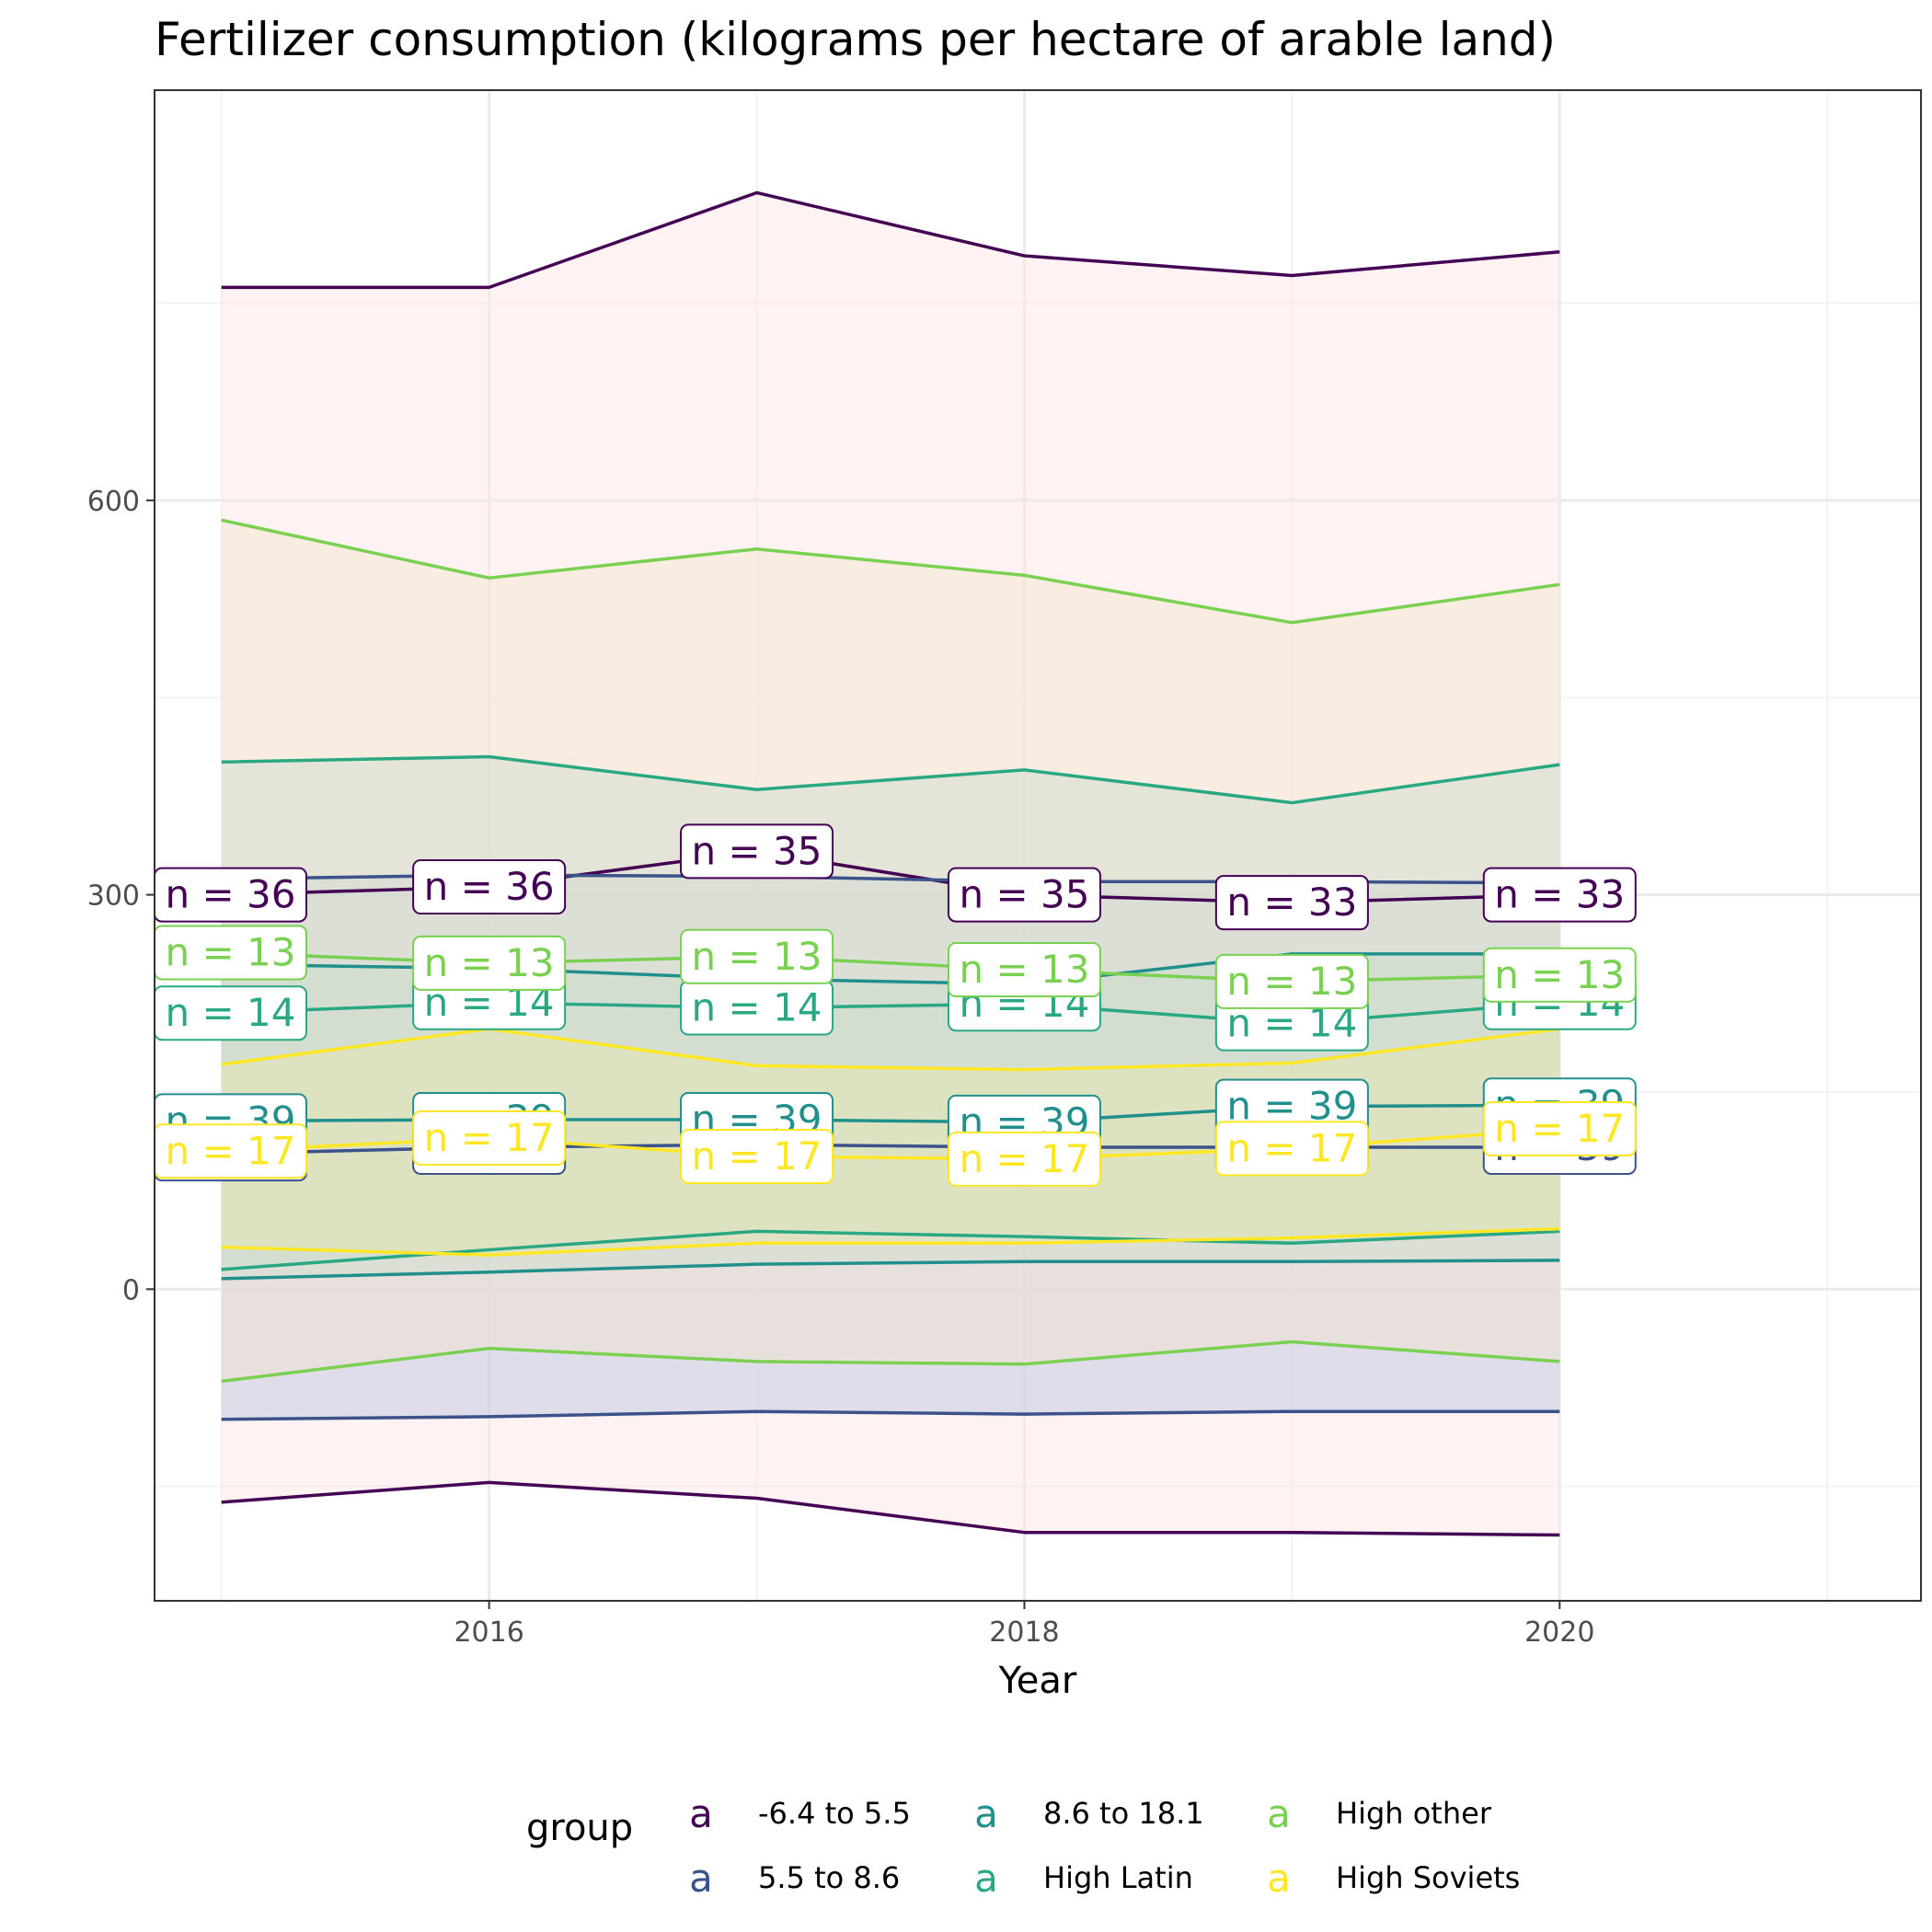 The width and height of the screenshot is (1932, 1932). What do you see at coordinates (579, 1828) in the screenshot?
I see `legend-title: group` at bounding box center [579, 1828].